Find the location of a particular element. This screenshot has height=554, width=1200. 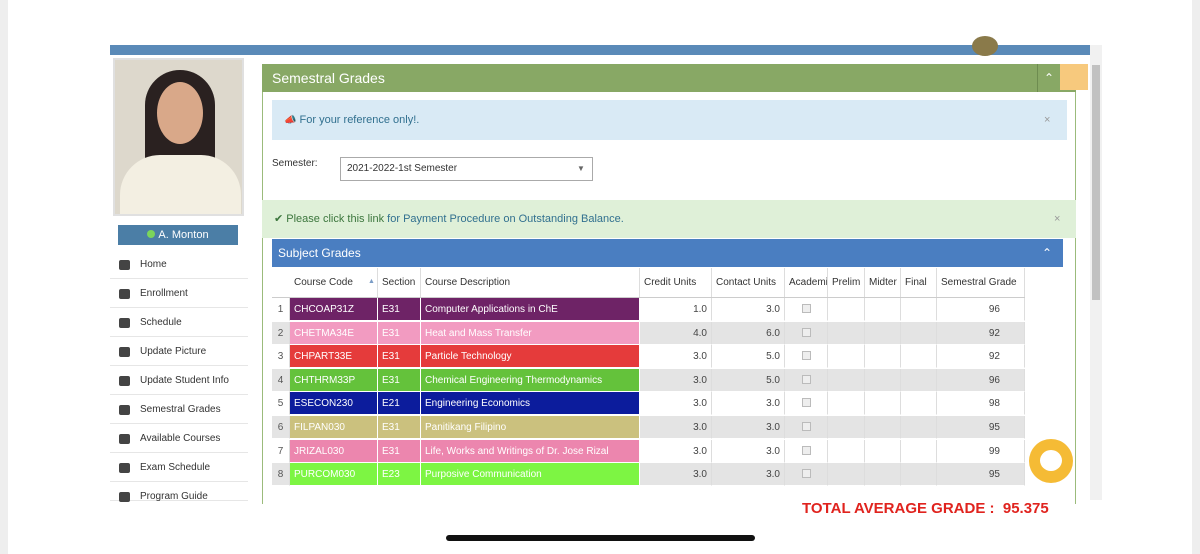

menu-item: Update Picture is located at coordinates (179, 351).